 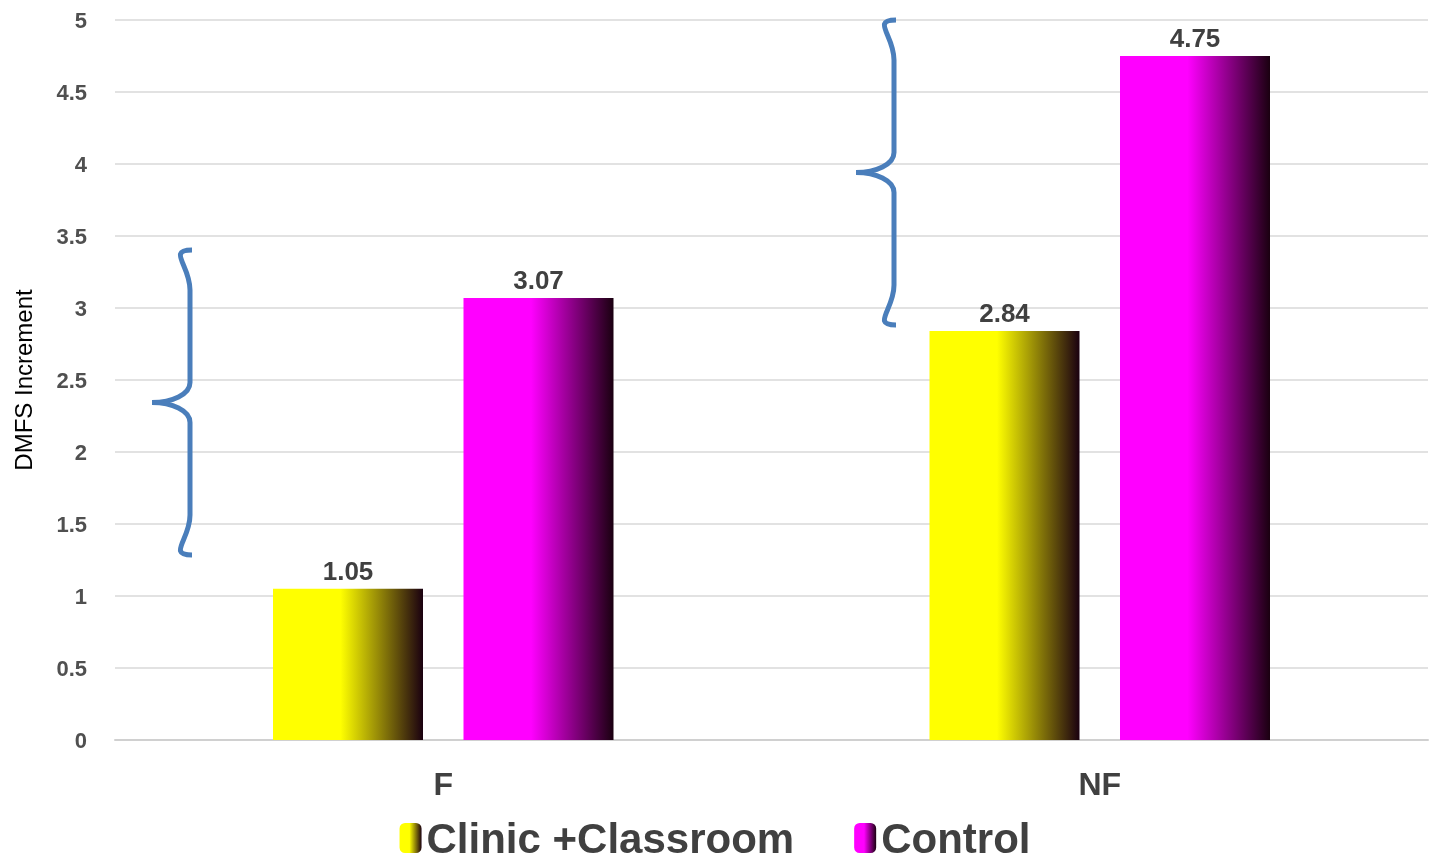 What do you see at coordinates (71, 668) in the screenshot?
I see `y-tick-label: 0.5` at bounding box center [71, 668].